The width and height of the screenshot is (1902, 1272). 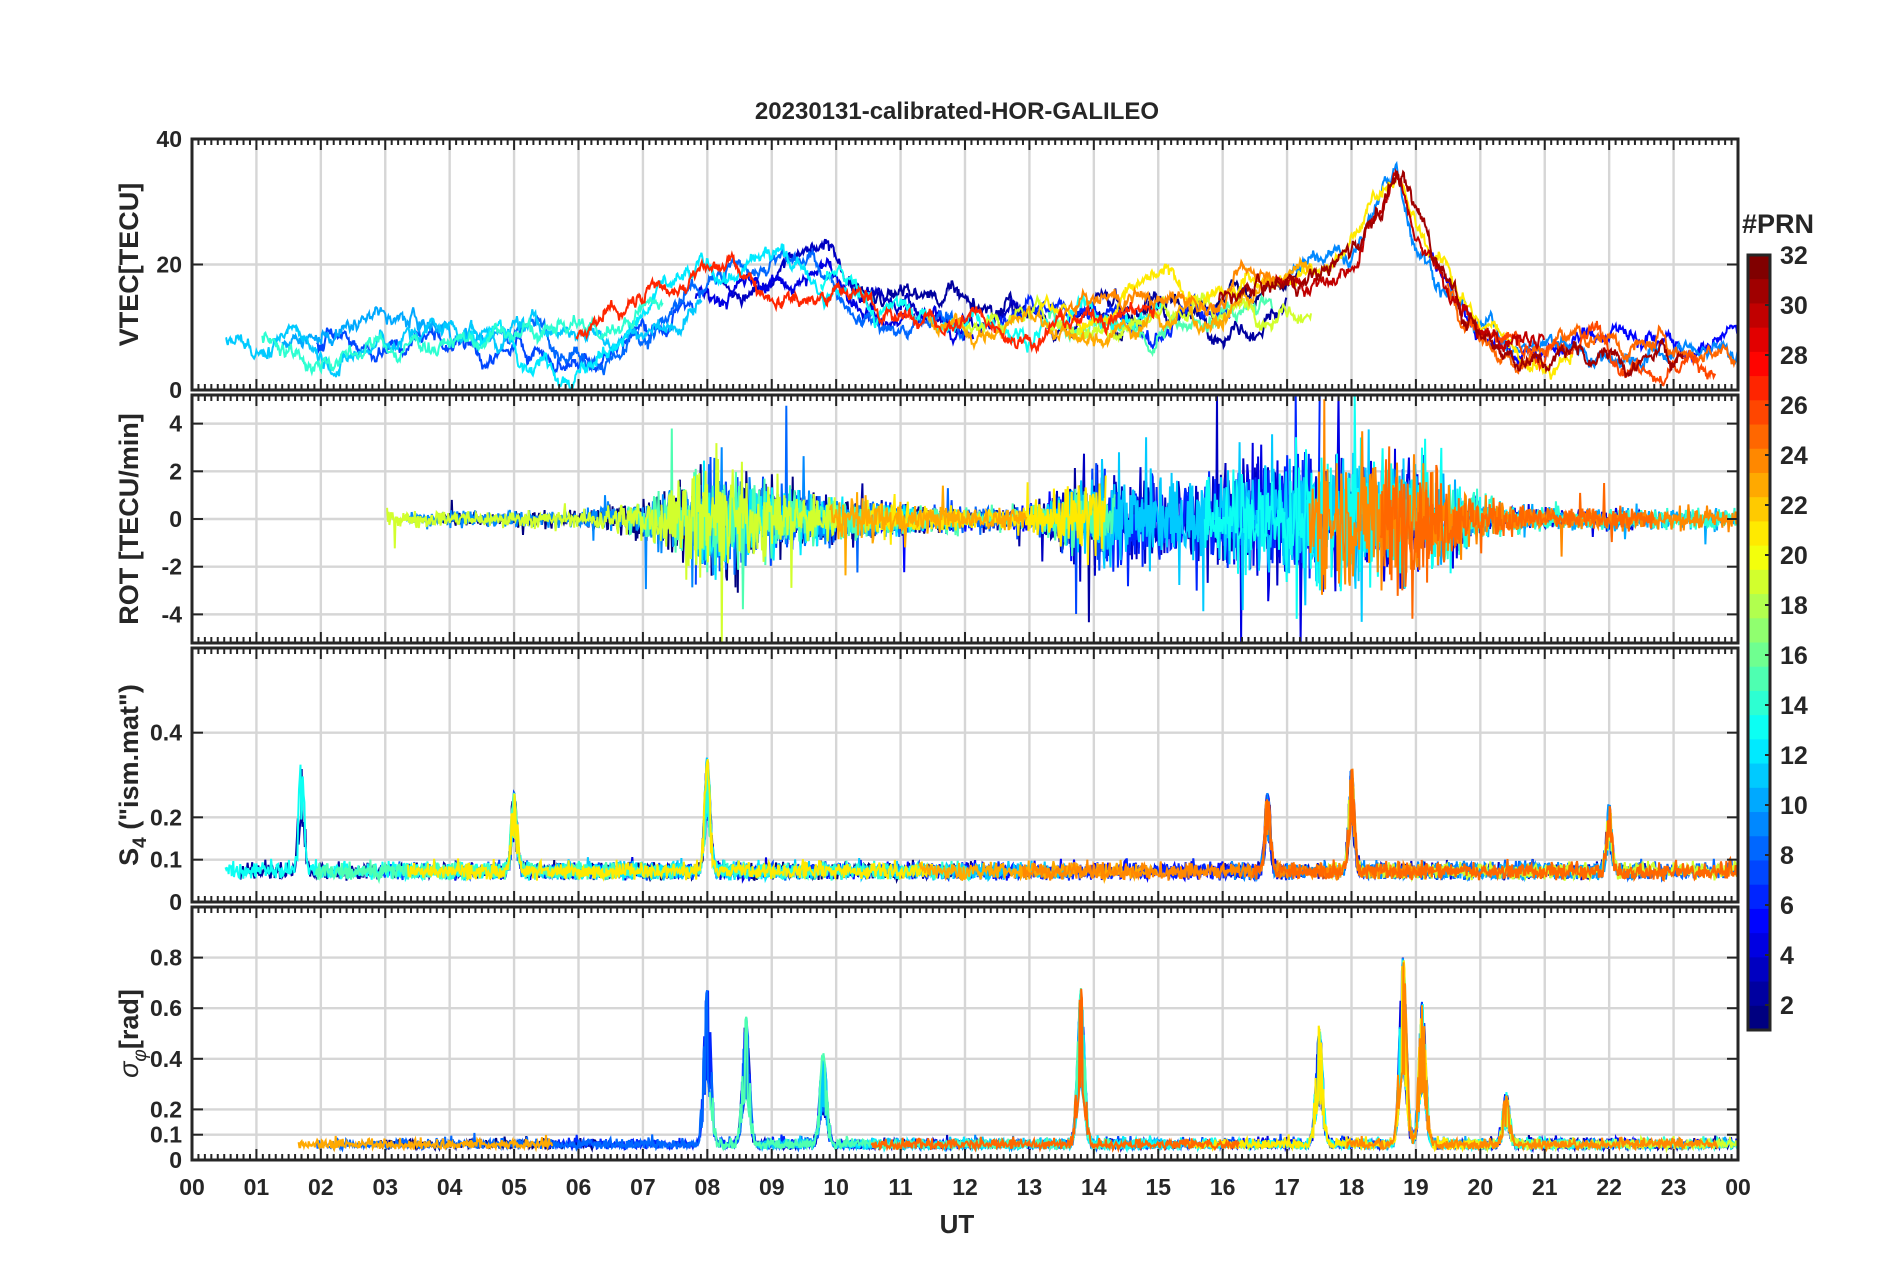 I want to click on colorbar-tick-label: 30, so click(x=1794, y=306).